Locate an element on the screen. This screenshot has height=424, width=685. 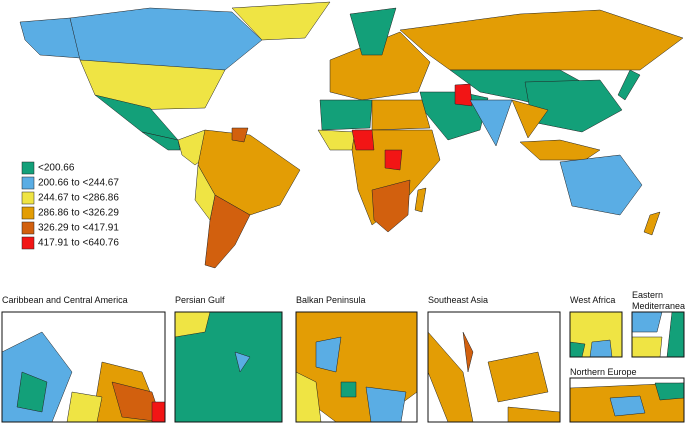
inset-title: Eastern Mediterranean is located at coordinates (658, 300).